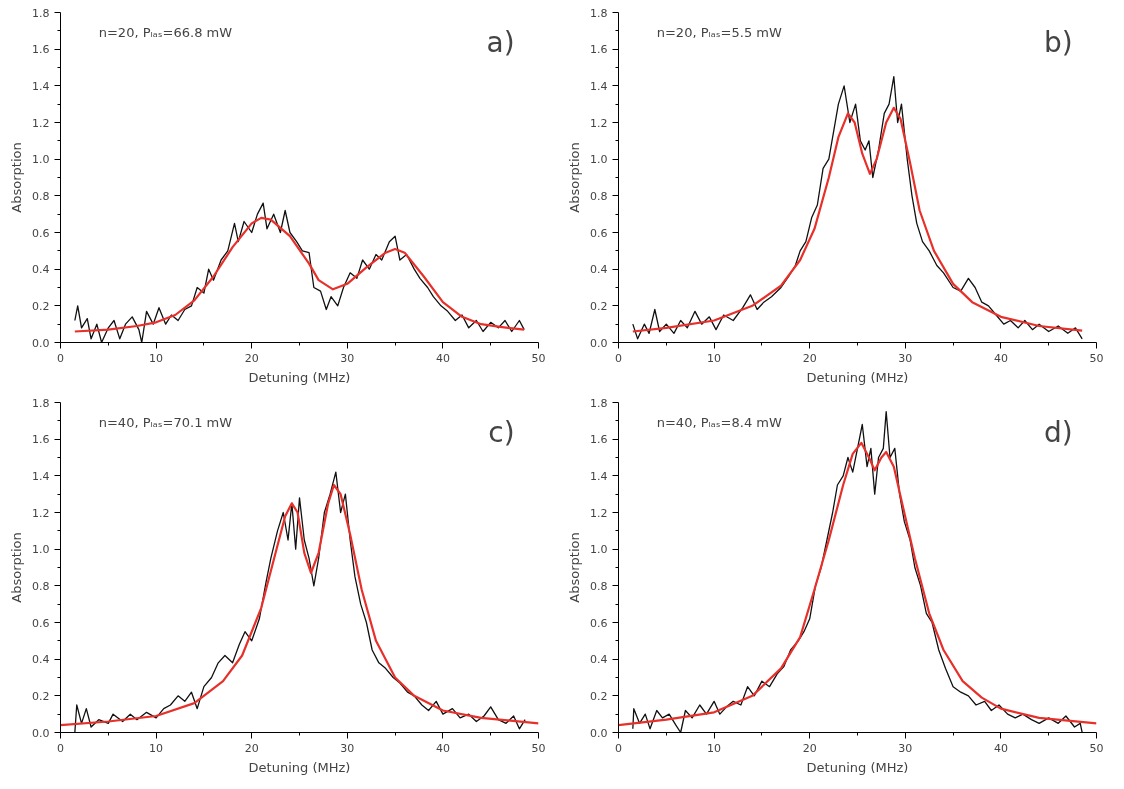  Describe the element at coordinates (719, 32) in the screenshot. I see `annotation: n=20, Pₗₐₛ=5.5 mW` at that location.